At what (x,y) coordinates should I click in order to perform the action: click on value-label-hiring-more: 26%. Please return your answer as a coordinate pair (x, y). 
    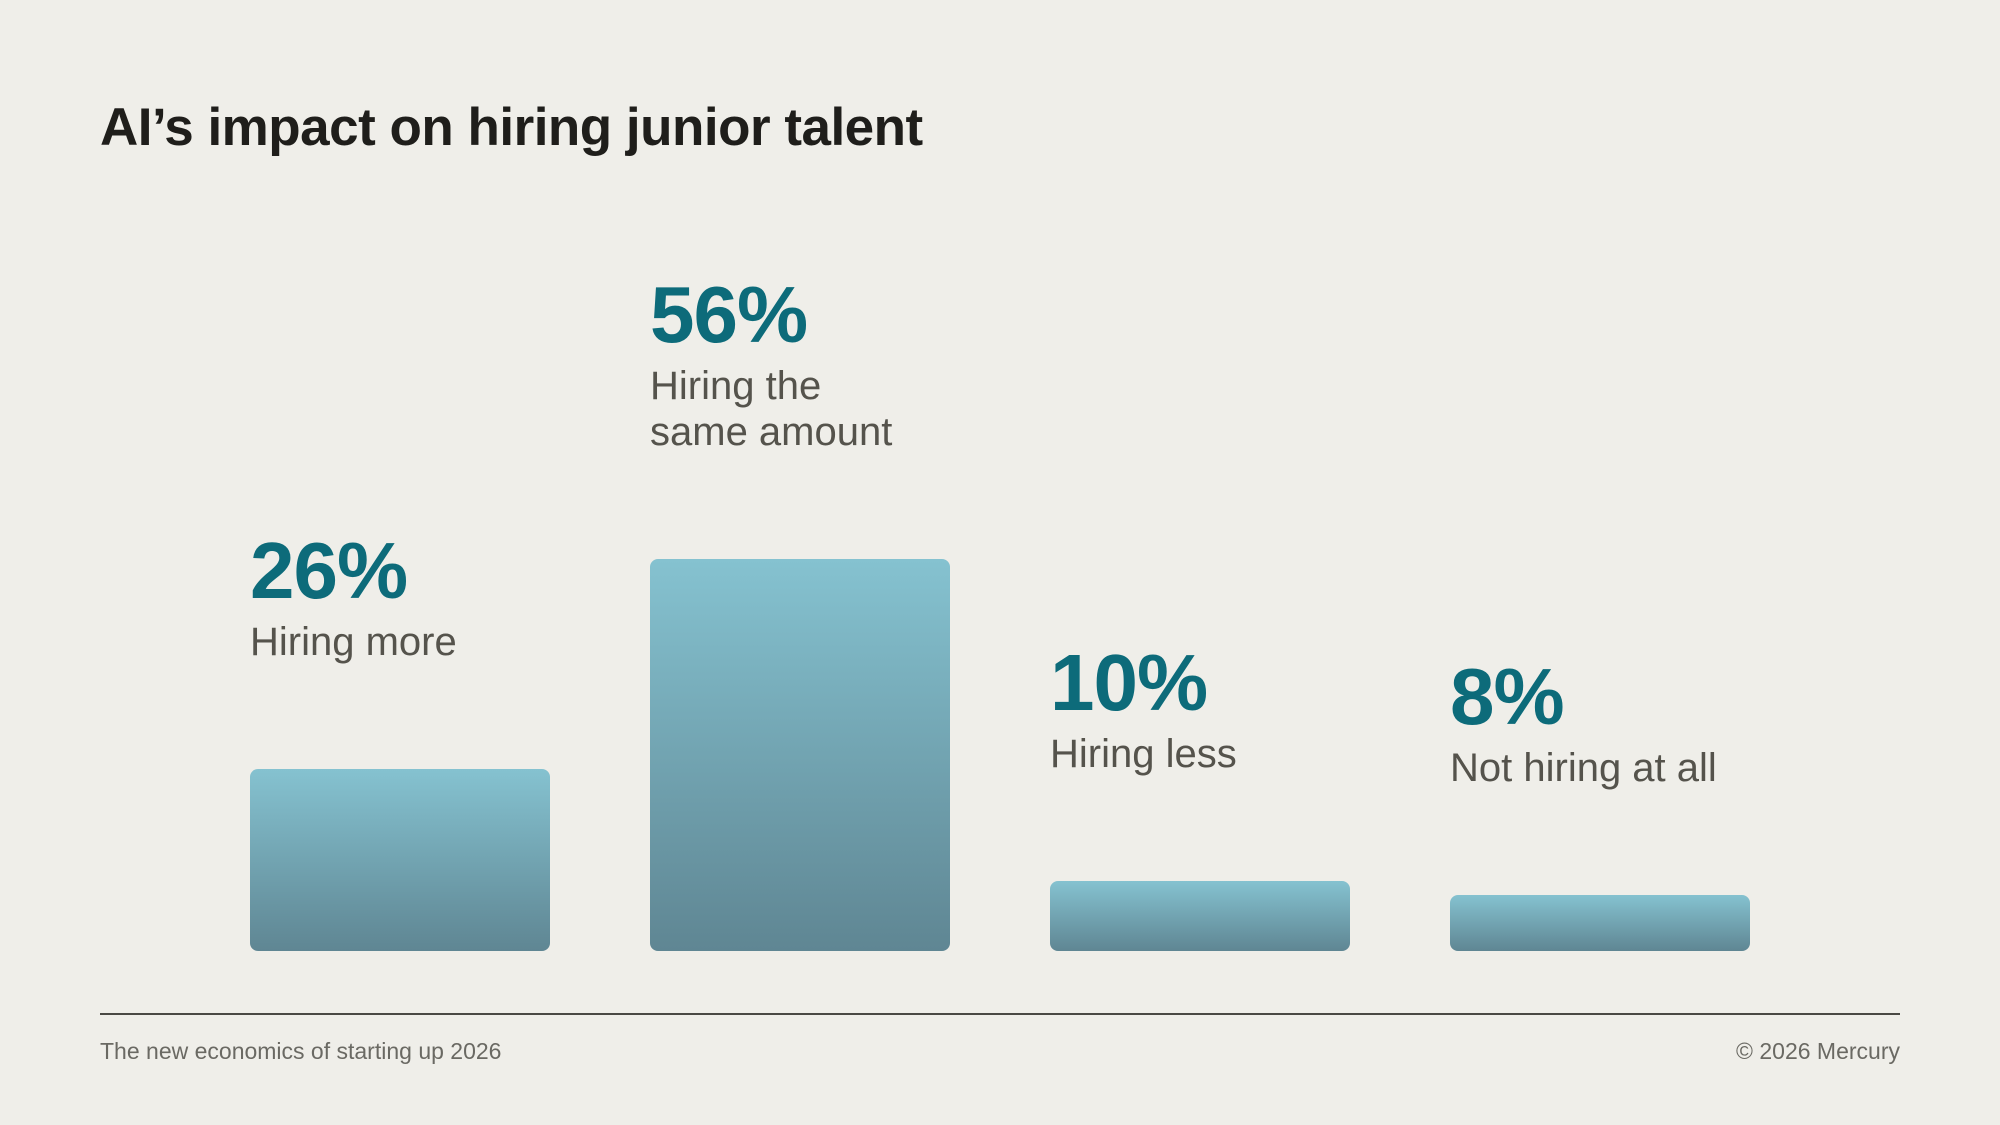
    Looking at the image, I should click on (328, 570).